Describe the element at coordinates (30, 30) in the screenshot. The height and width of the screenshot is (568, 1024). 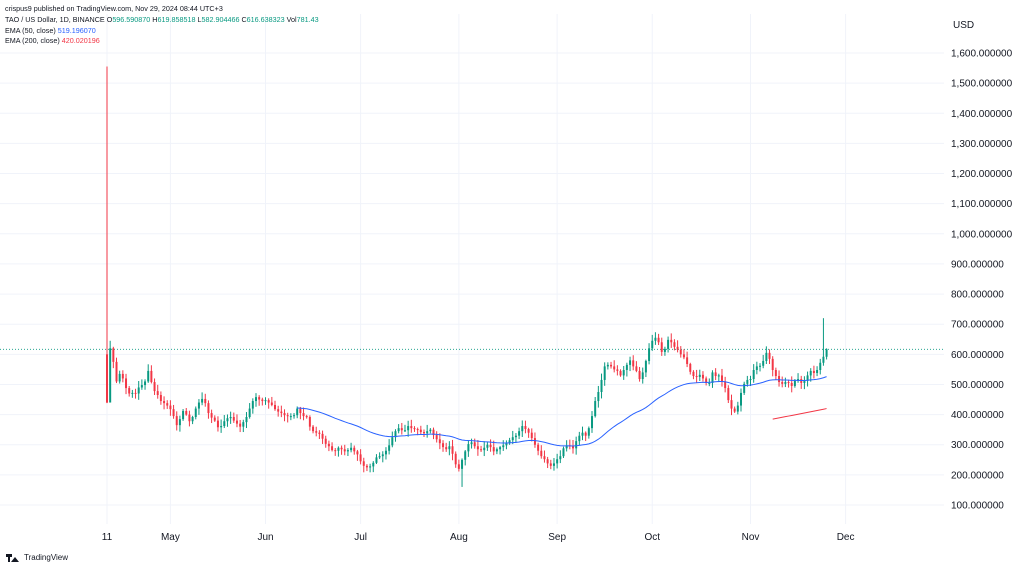
I see `ema50-label: EMA (50, close)` at that location.